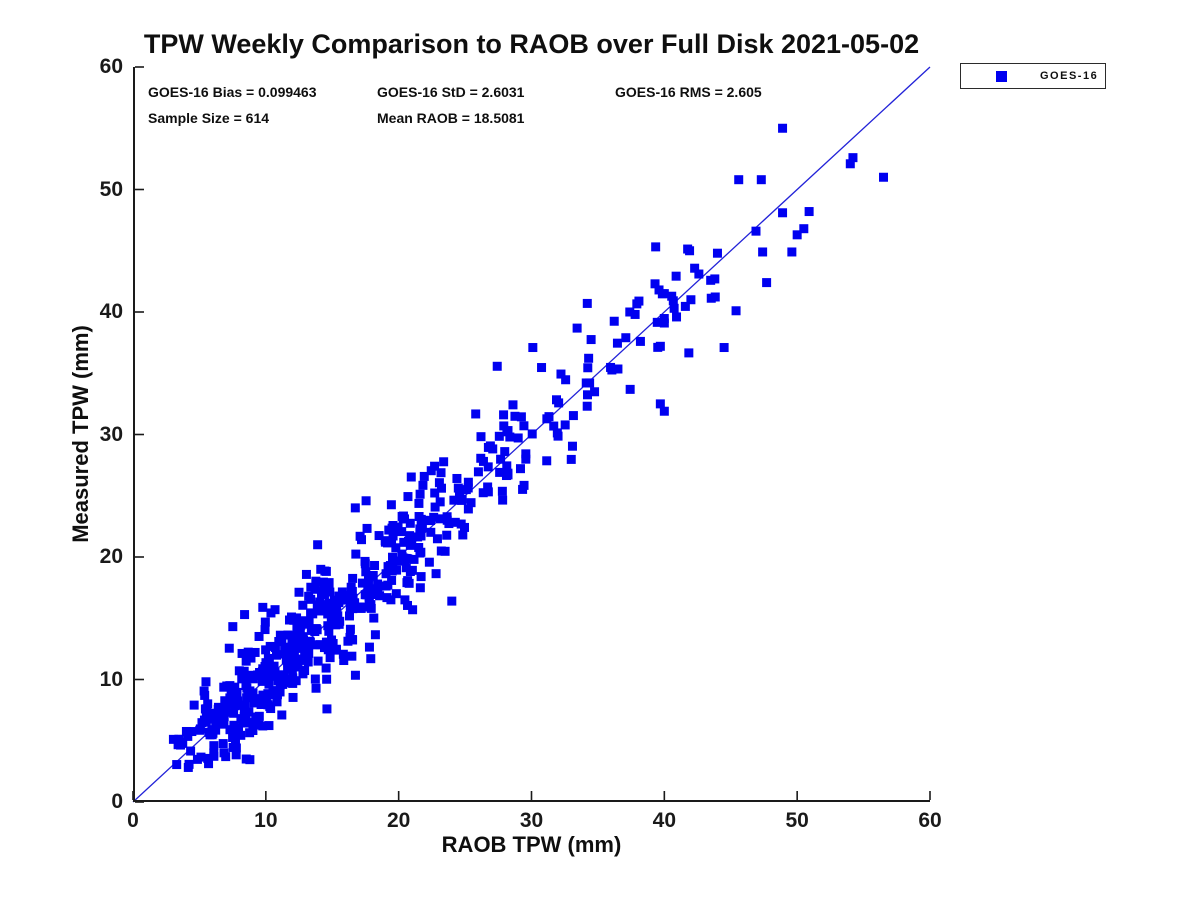  Describe the element at coordinates (209, 118) in the screenshot. I see `stat-sample-size: Sample Size = 614` at that location.